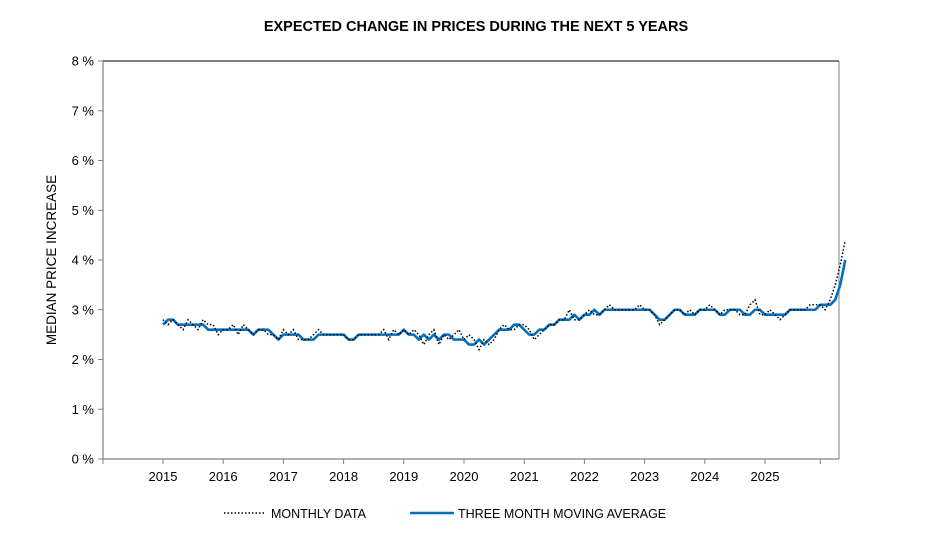 This screenshot has width=936, height=548. Describe the element at coordinates (83, 61) in the screenshot. I see `y-tick-label: 8 %` at that location.